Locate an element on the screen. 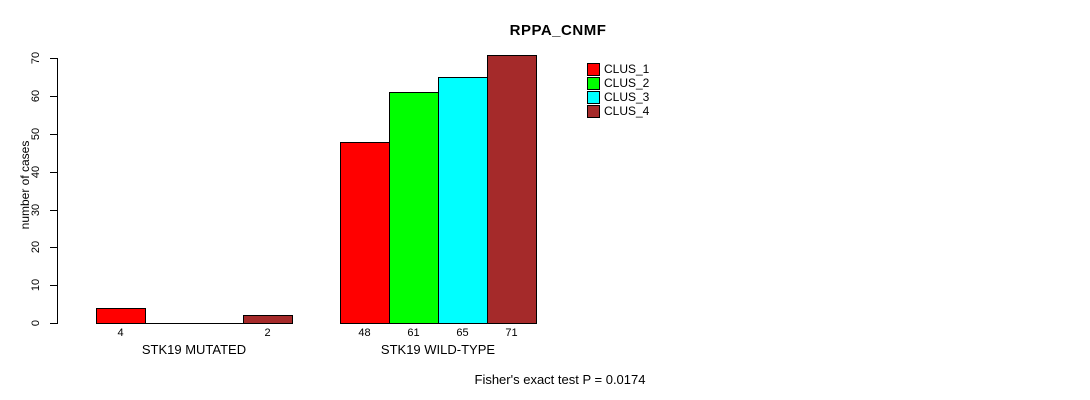 Image resolution: width=1090 pixels, height=400 pixels. x-baseline is located at coordinates (194, 323).